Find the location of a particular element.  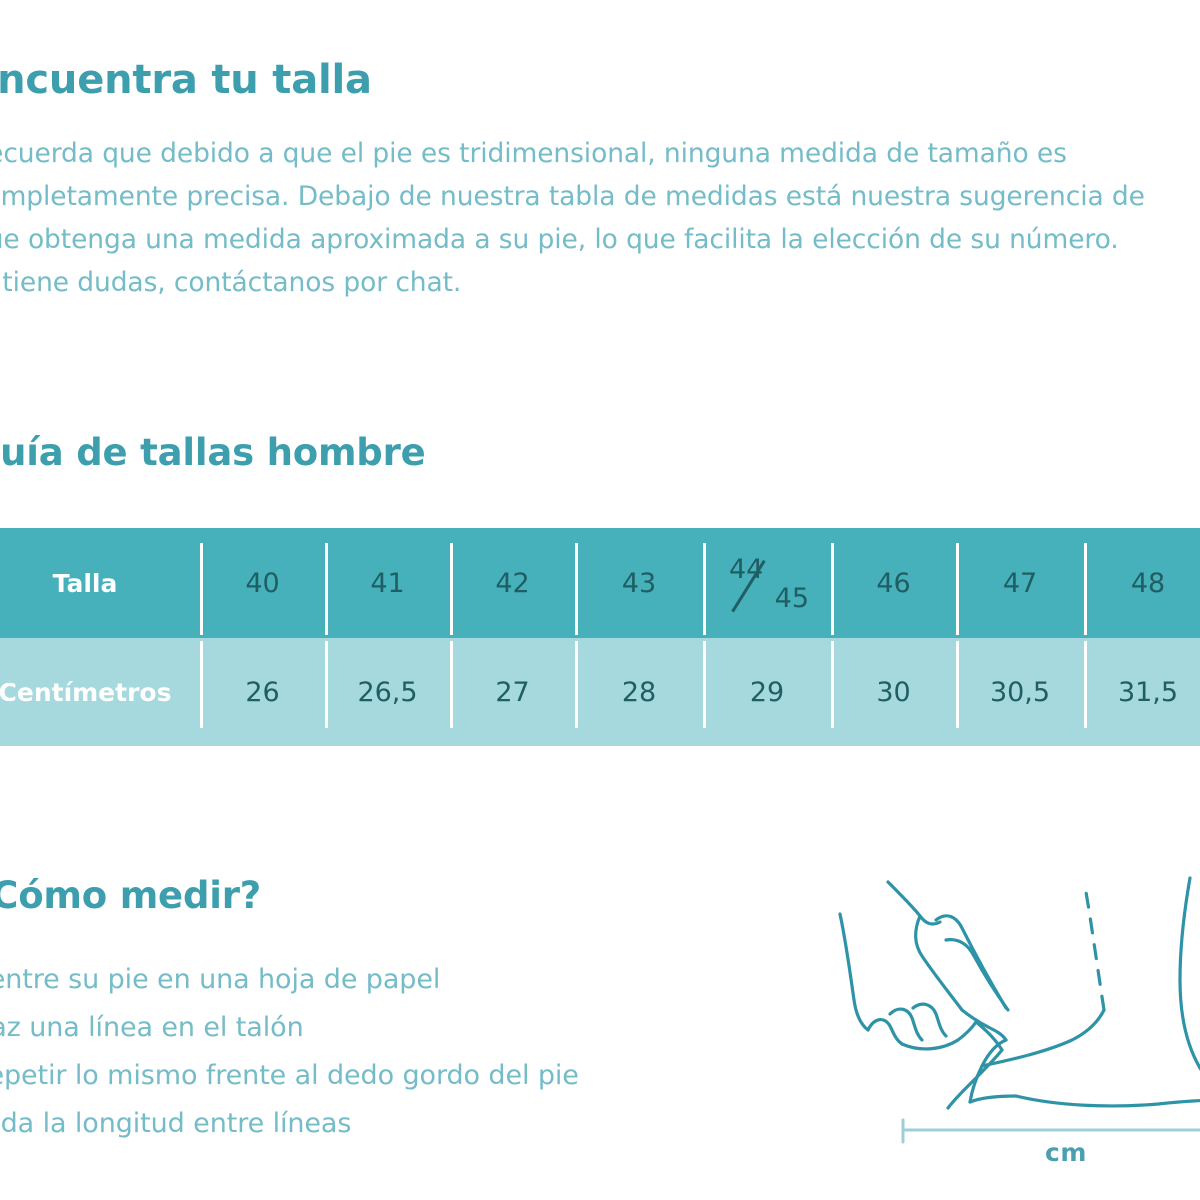

cm-unit-label: cm is located at coordinates (1066, 1152).